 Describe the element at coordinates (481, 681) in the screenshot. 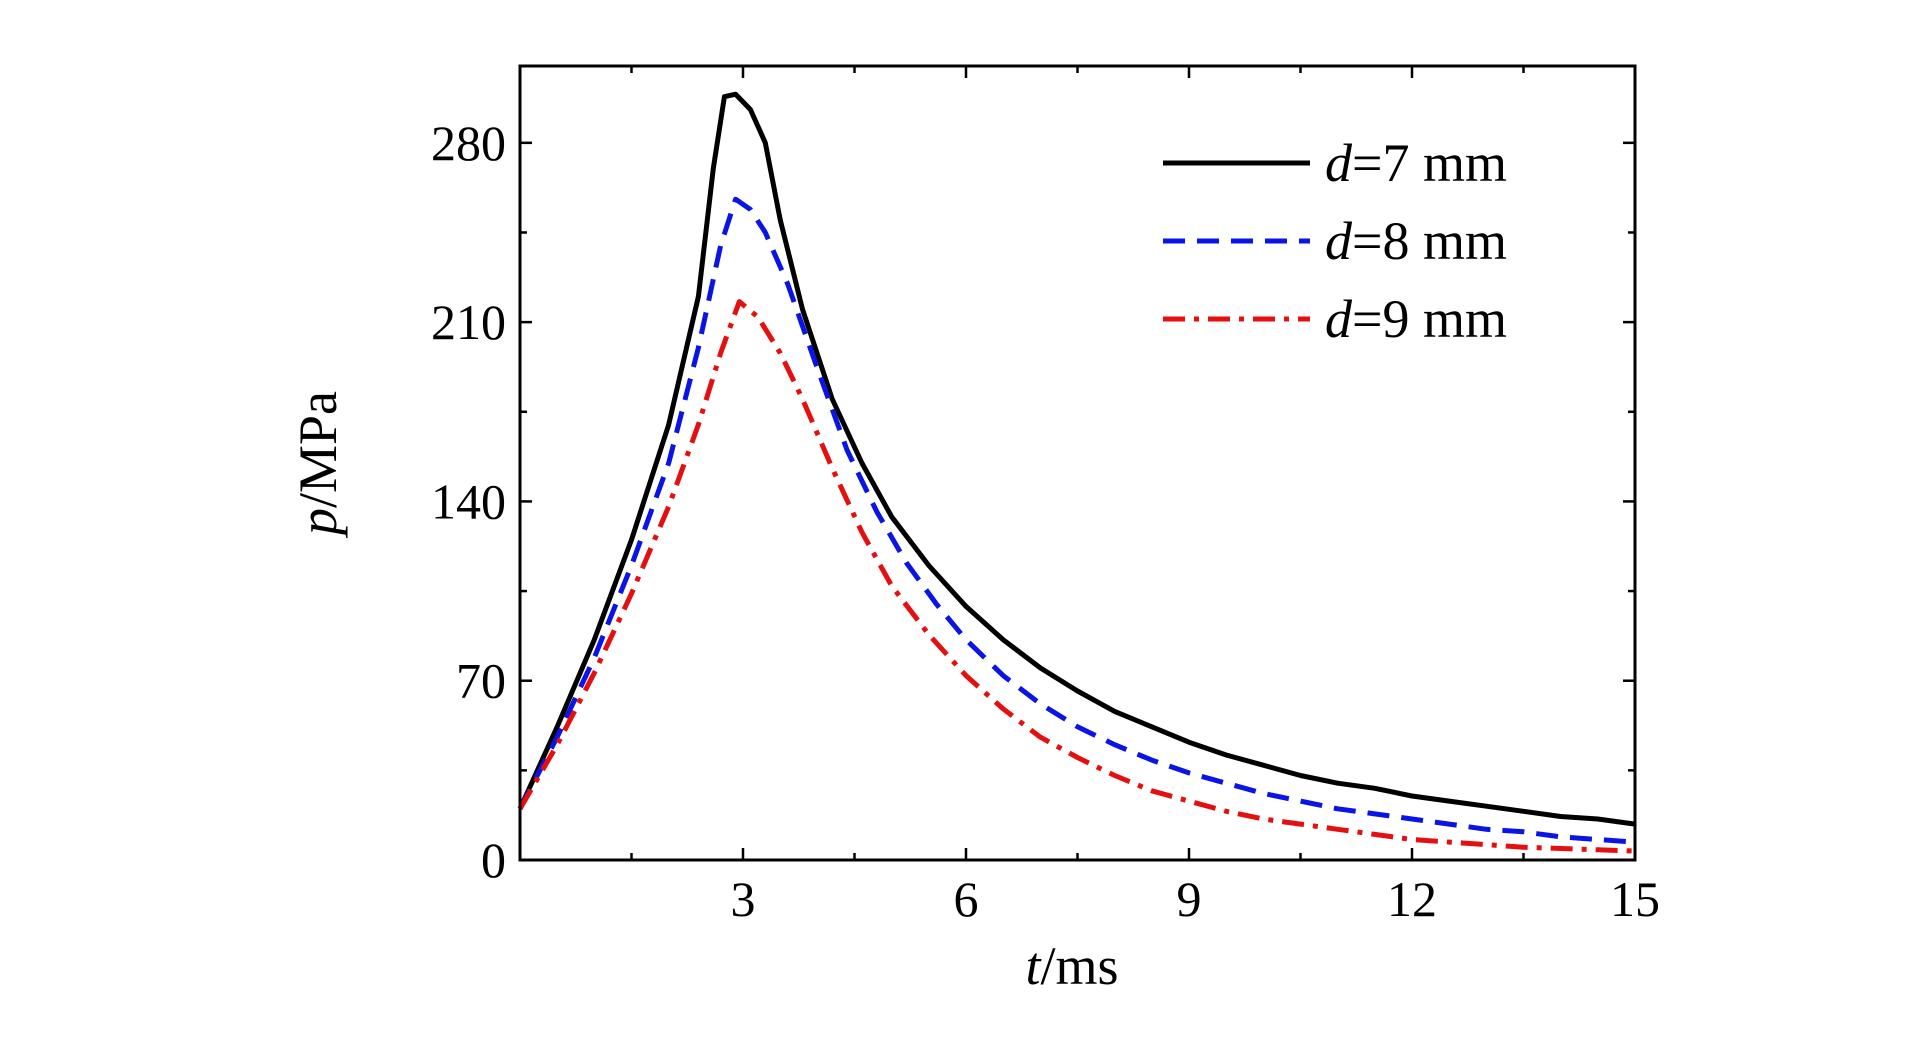

I see `y-tick-label: 70` at that location.